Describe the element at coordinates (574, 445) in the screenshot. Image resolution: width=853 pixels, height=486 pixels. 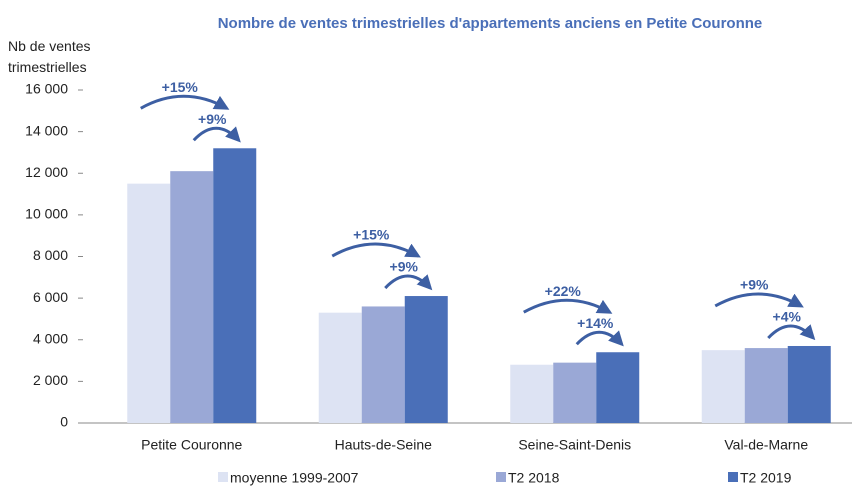
I see `x-tick-label: Seine-Saint-Denis` at that location.